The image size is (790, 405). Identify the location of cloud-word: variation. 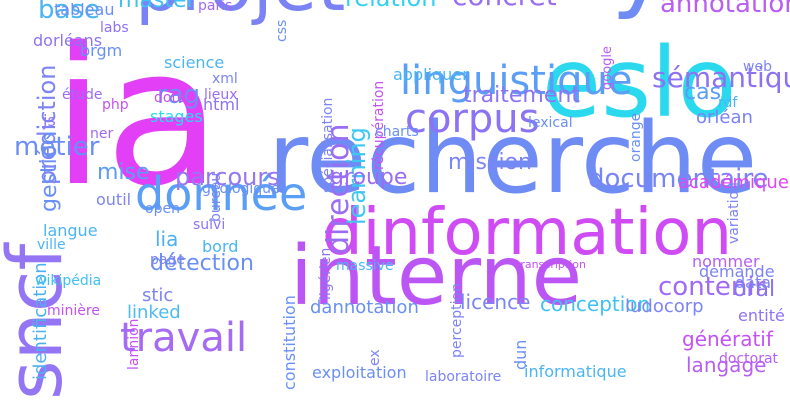
(734, 213).